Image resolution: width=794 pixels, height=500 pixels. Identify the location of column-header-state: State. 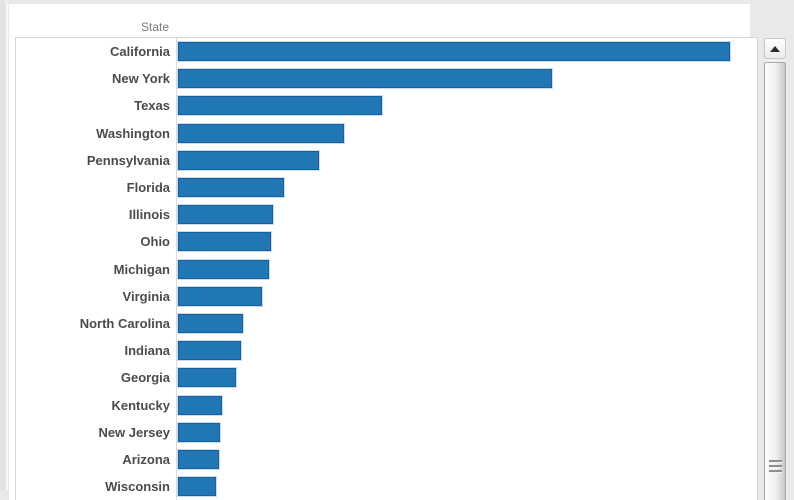
(155, 27).